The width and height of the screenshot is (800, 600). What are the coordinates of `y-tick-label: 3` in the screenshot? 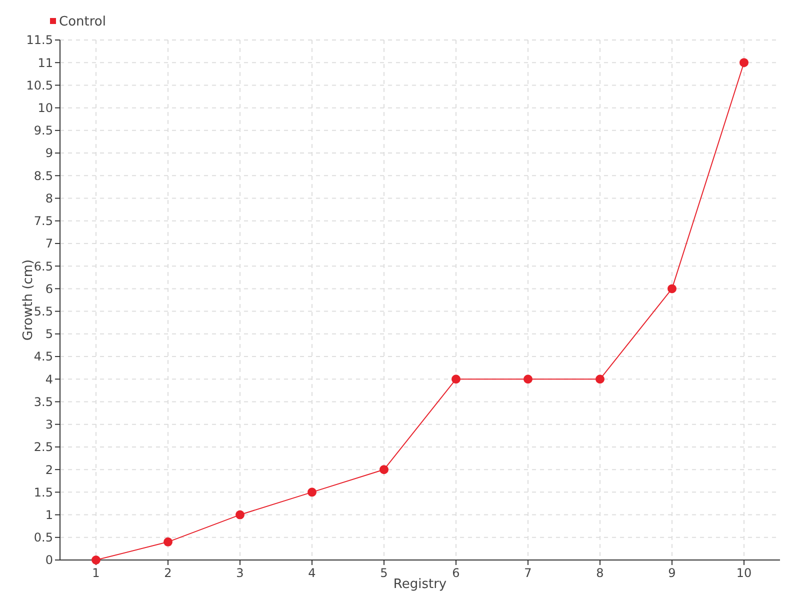 It's located at (49, 425).